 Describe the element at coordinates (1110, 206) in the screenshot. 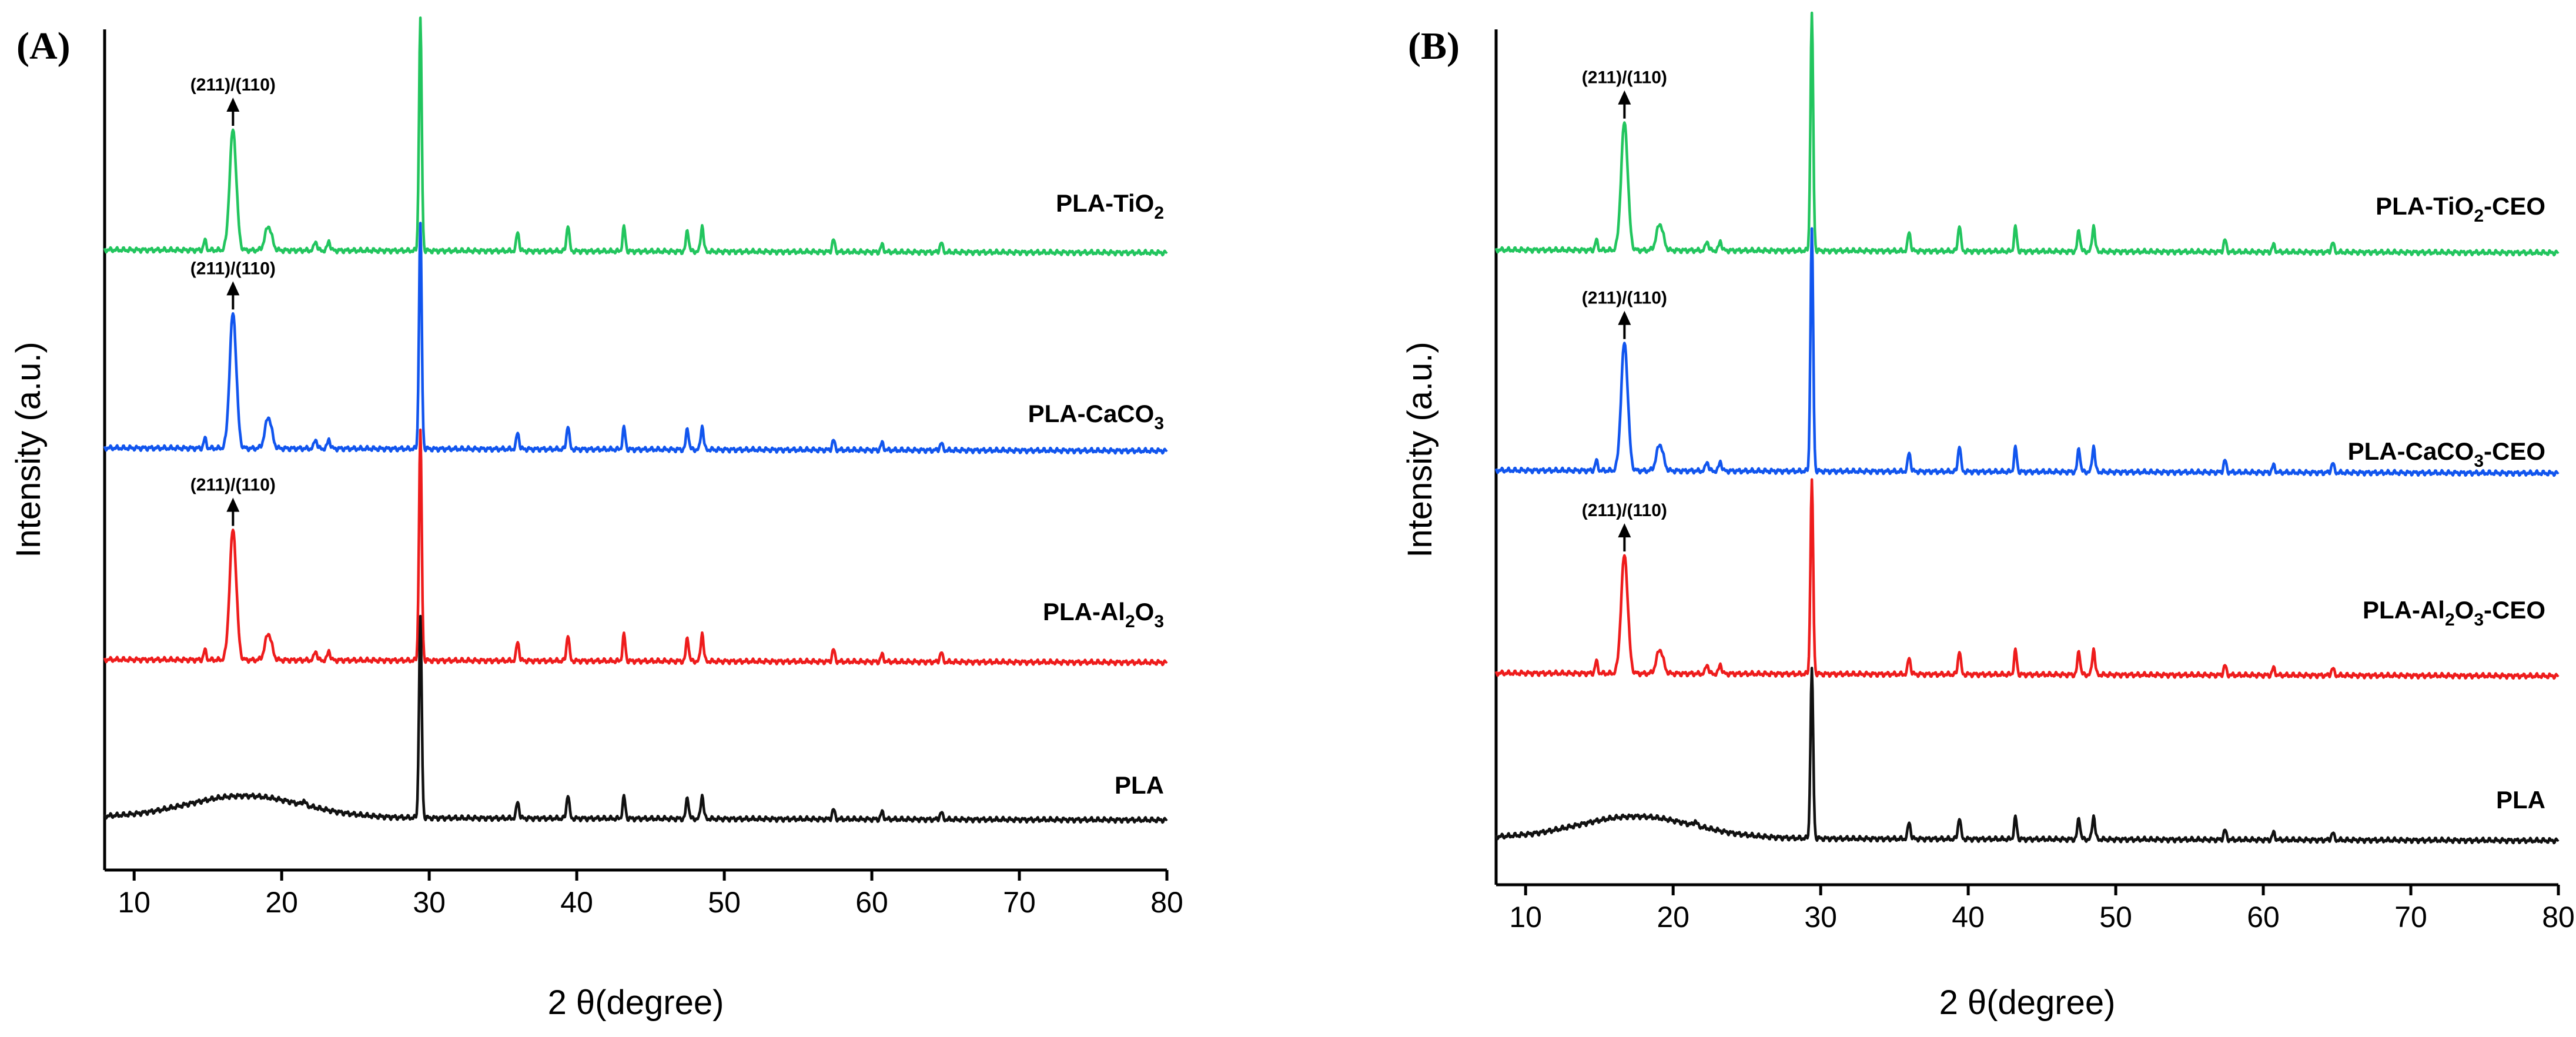

I see `series-label-pla-tio2: PLA-TiO2` at that location.